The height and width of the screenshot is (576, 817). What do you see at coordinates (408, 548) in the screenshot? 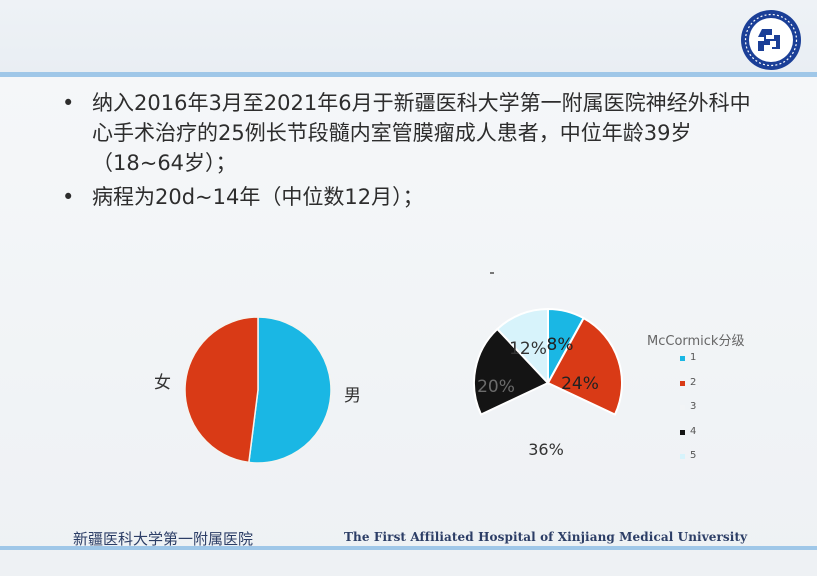
I see `footer-rule` at bounding box center [408, 548].